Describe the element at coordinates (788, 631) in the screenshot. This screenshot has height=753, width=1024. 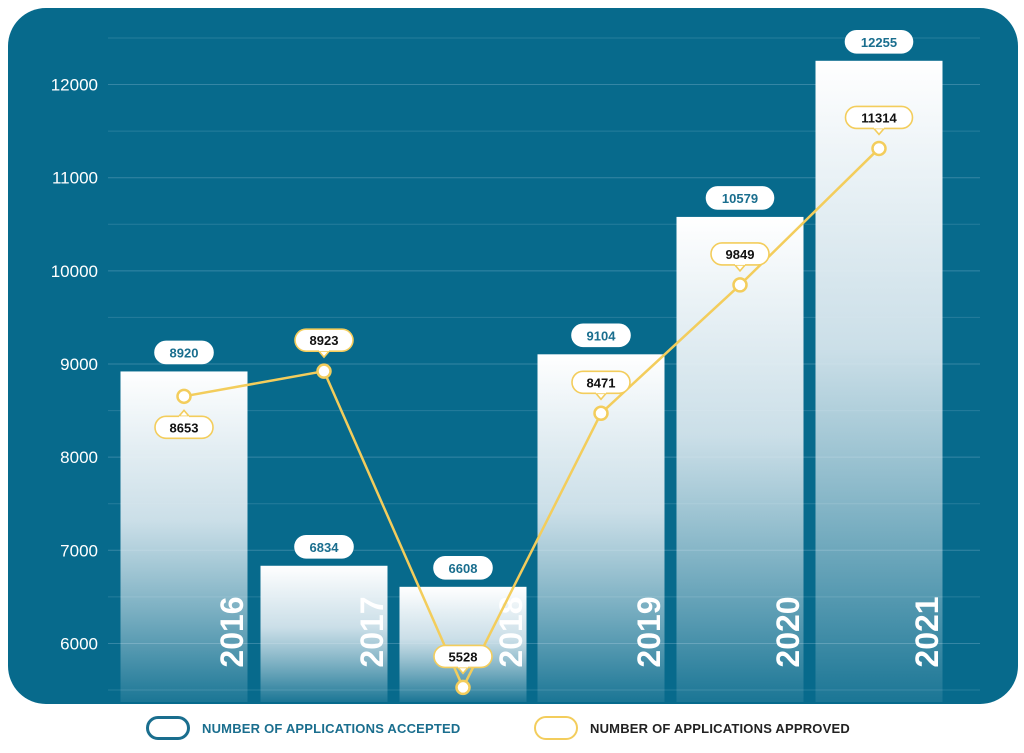
I see `x-tick-label: 2020` at that location.